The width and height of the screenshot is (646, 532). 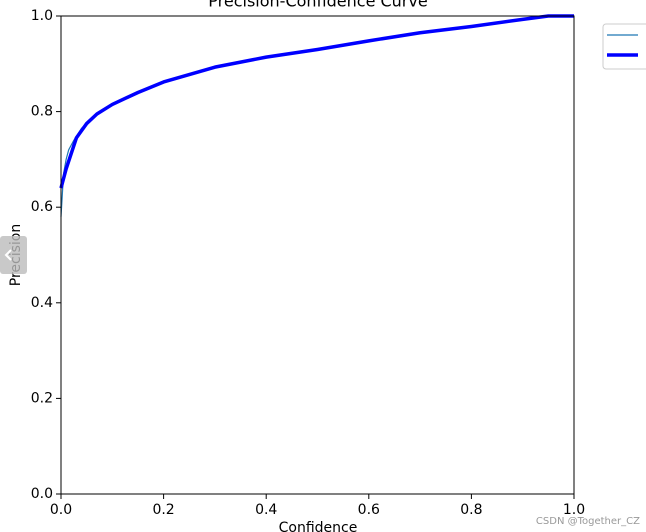 I want to click on legend, so click(x=624, y=46).